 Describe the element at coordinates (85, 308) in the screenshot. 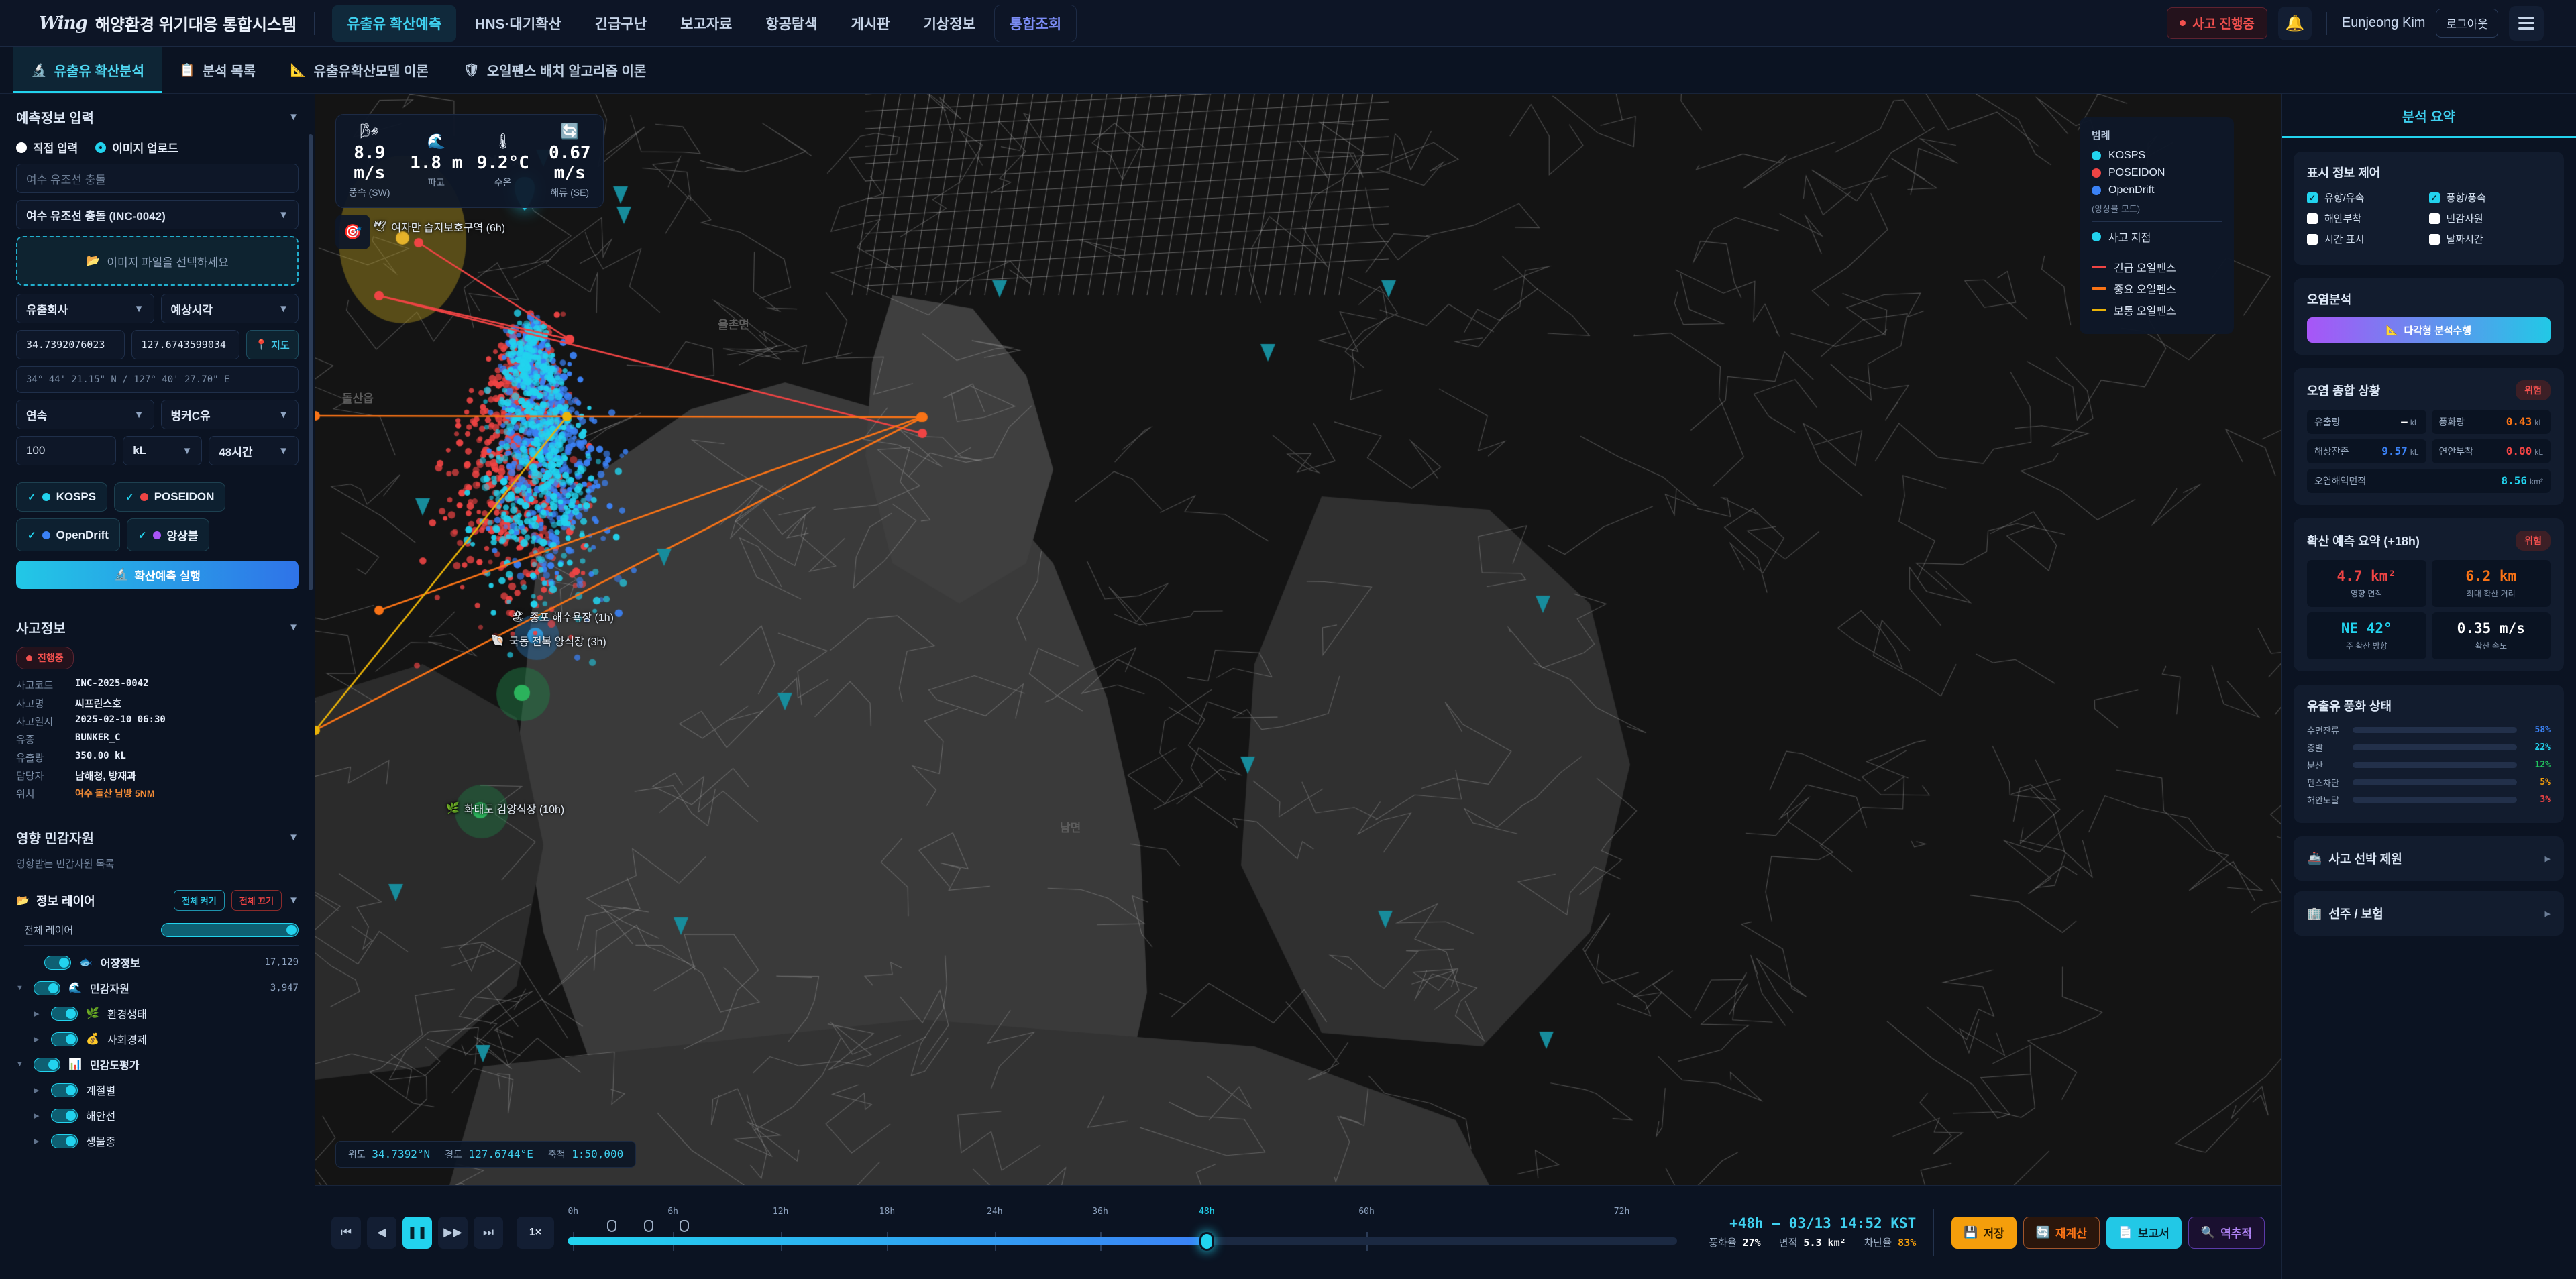

I see `company-select: 유출회사 ▼` at that location.